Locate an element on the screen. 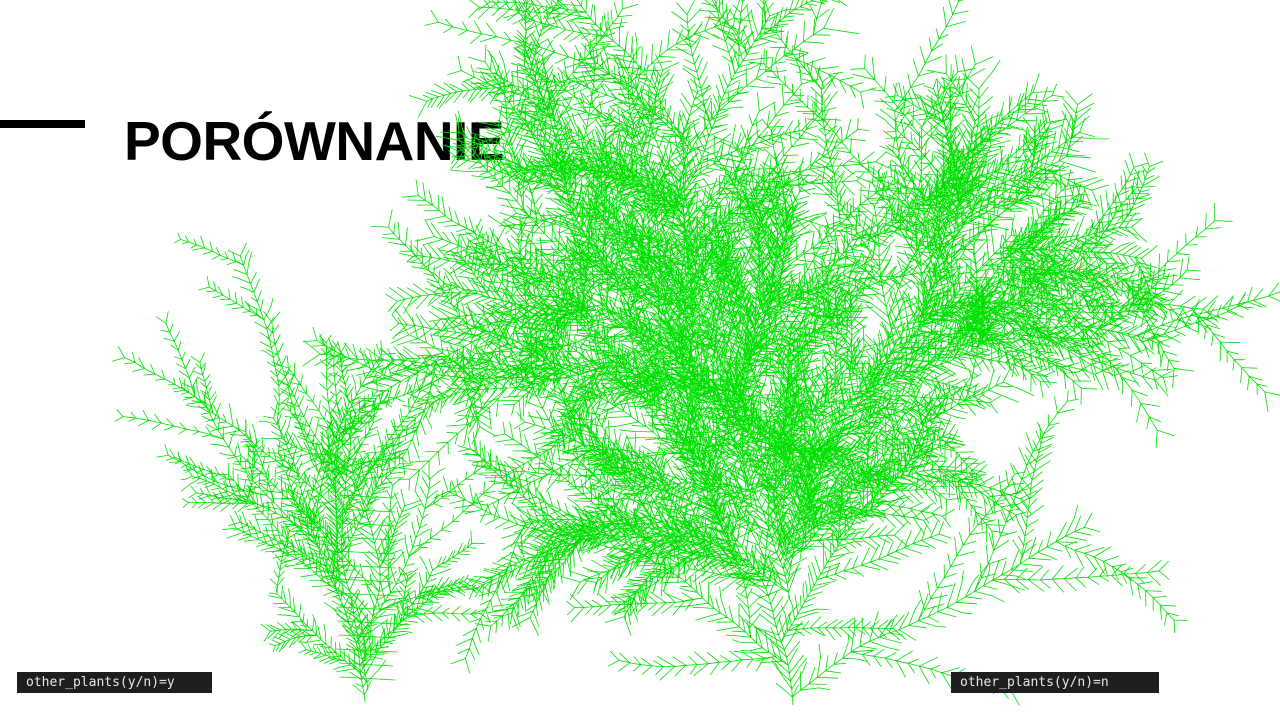  title-accent-bar is located at coordinates (42, 124).